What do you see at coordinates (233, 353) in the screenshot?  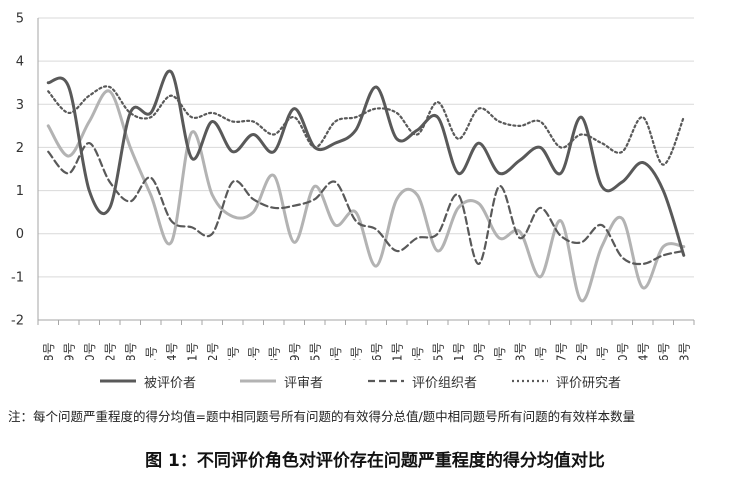 I see `x-tick-label: 7号` at bounding box center [233, 353].